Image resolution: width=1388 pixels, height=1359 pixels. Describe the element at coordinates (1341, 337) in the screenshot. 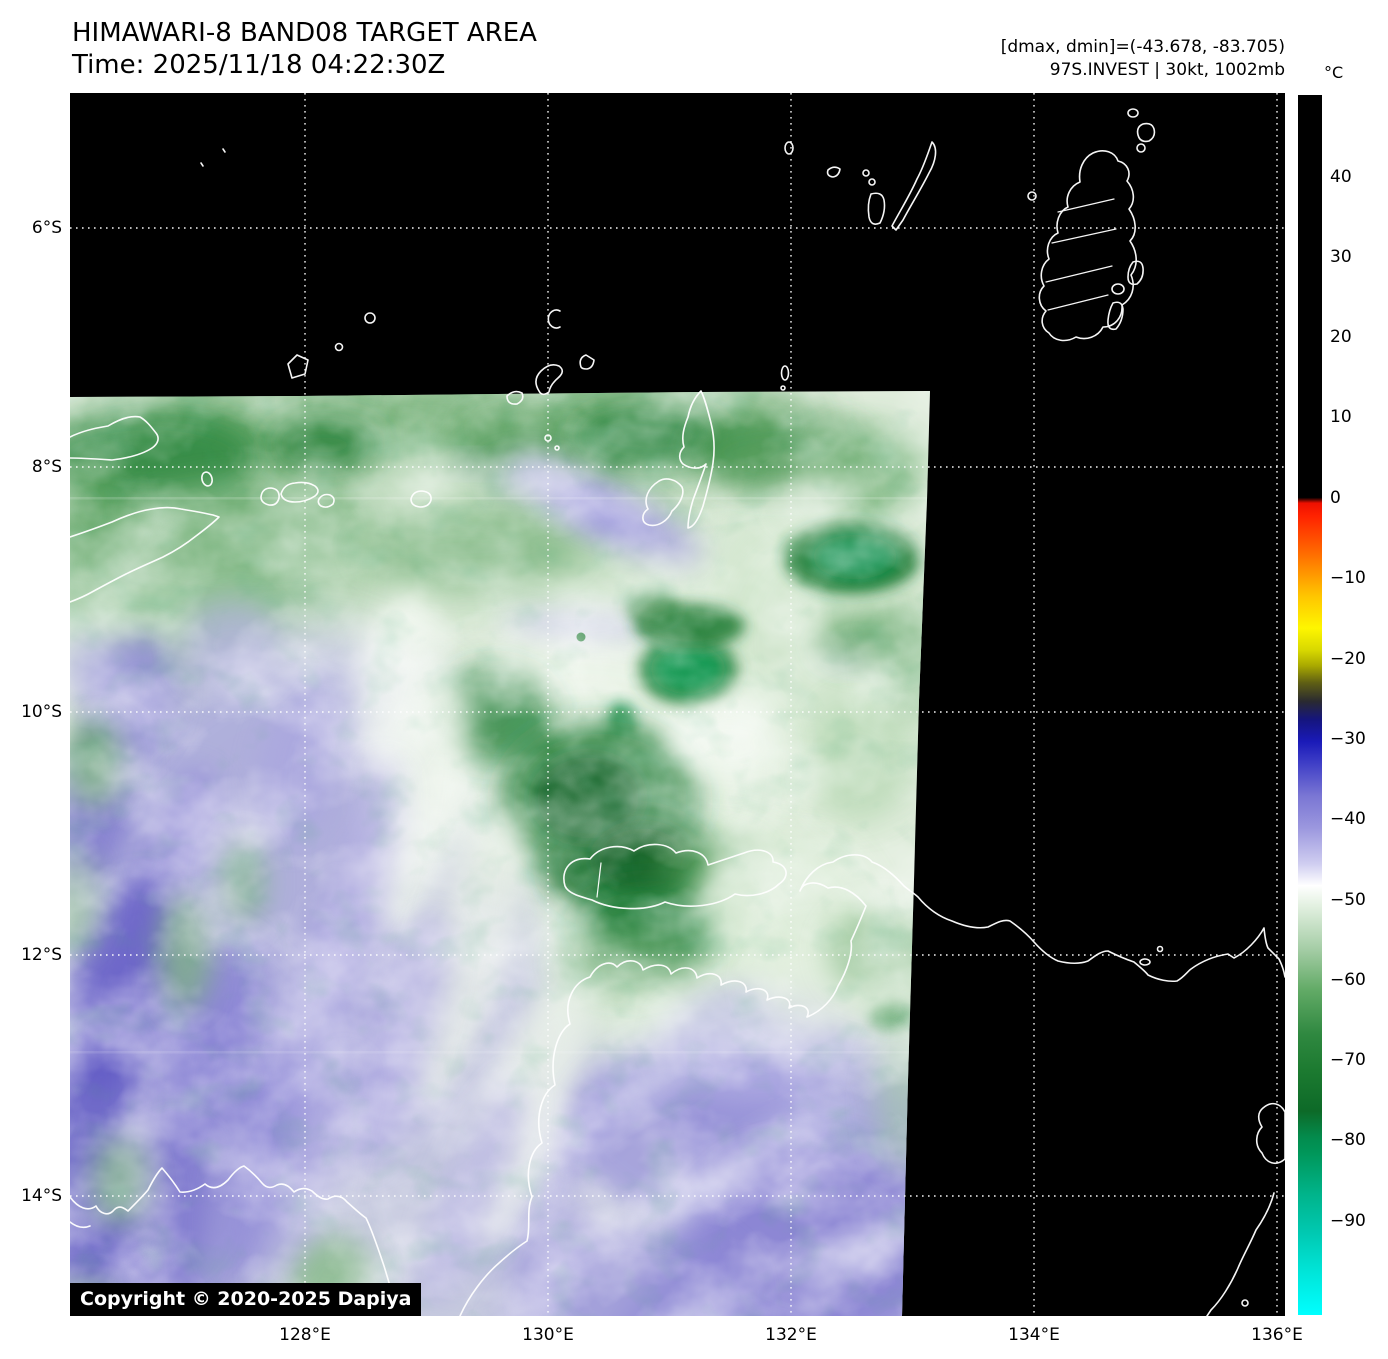

I see `colorbar-tick-label: 20` at that location.